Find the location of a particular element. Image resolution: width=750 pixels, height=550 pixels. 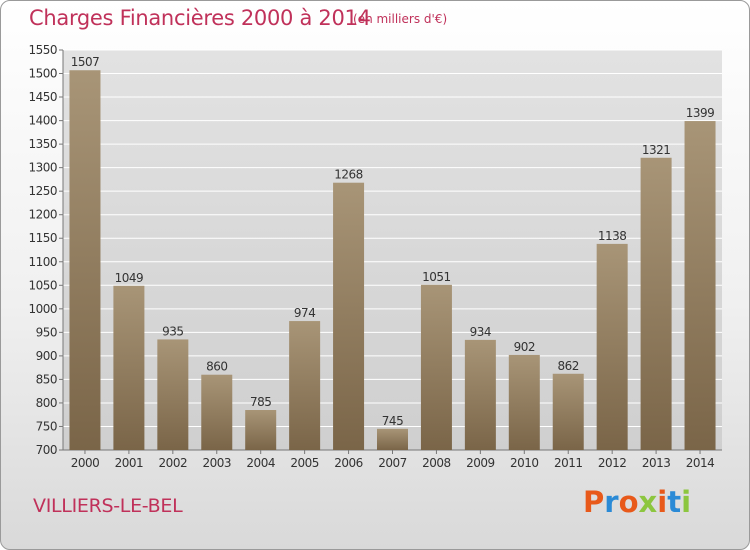

x-tick-label-2014: 2014 is located at coordinates (700, 463).